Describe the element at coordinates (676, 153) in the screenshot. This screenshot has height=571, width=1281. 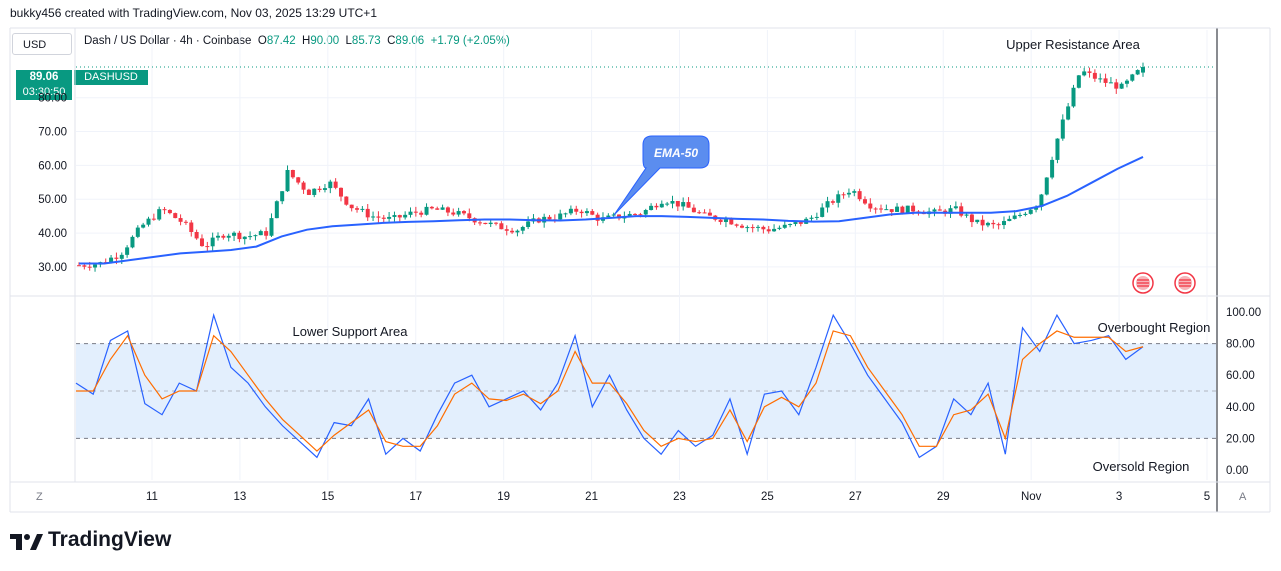
I see `ema-50-label: EMA-50` at that location.